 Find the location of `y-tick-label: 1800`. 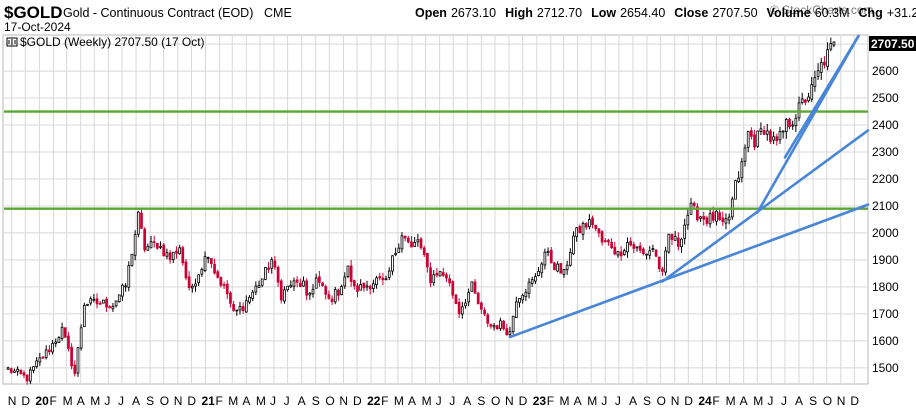

y-tick-label: 1800 is located at coordinates (885, 287).